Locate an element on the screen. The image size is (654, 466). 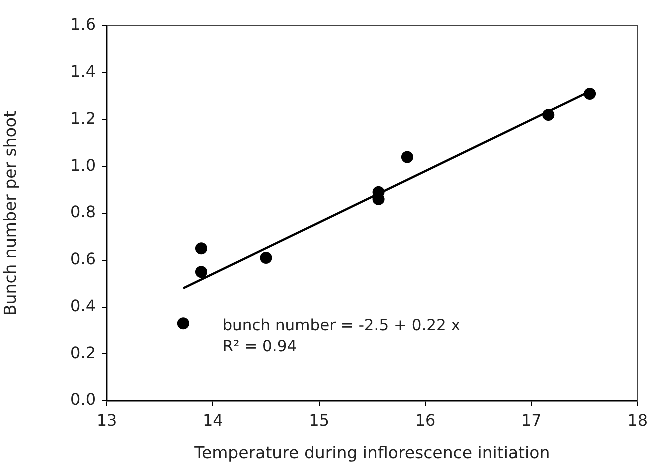
y-tick-label: 0.8 is located at coordinates (83, 212).